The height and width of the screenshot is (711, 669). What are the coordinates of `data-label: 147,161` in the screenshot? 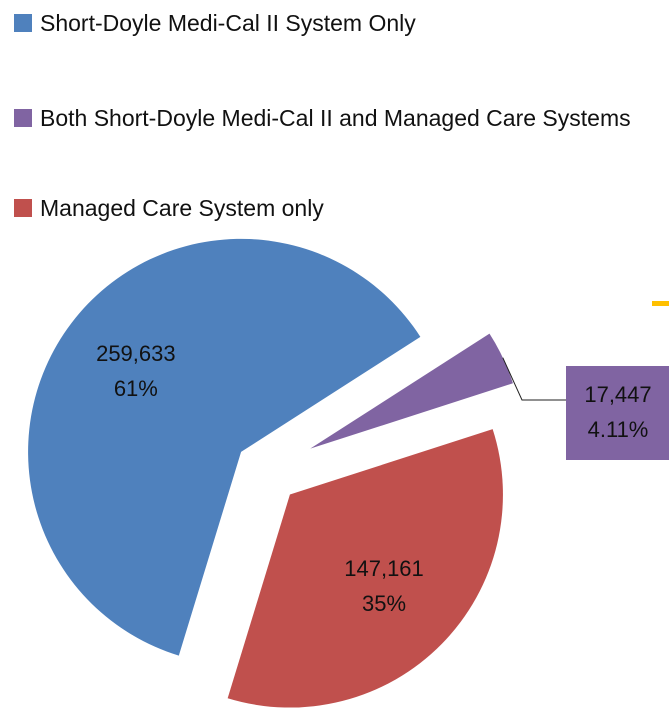 It's located at (384, 568).